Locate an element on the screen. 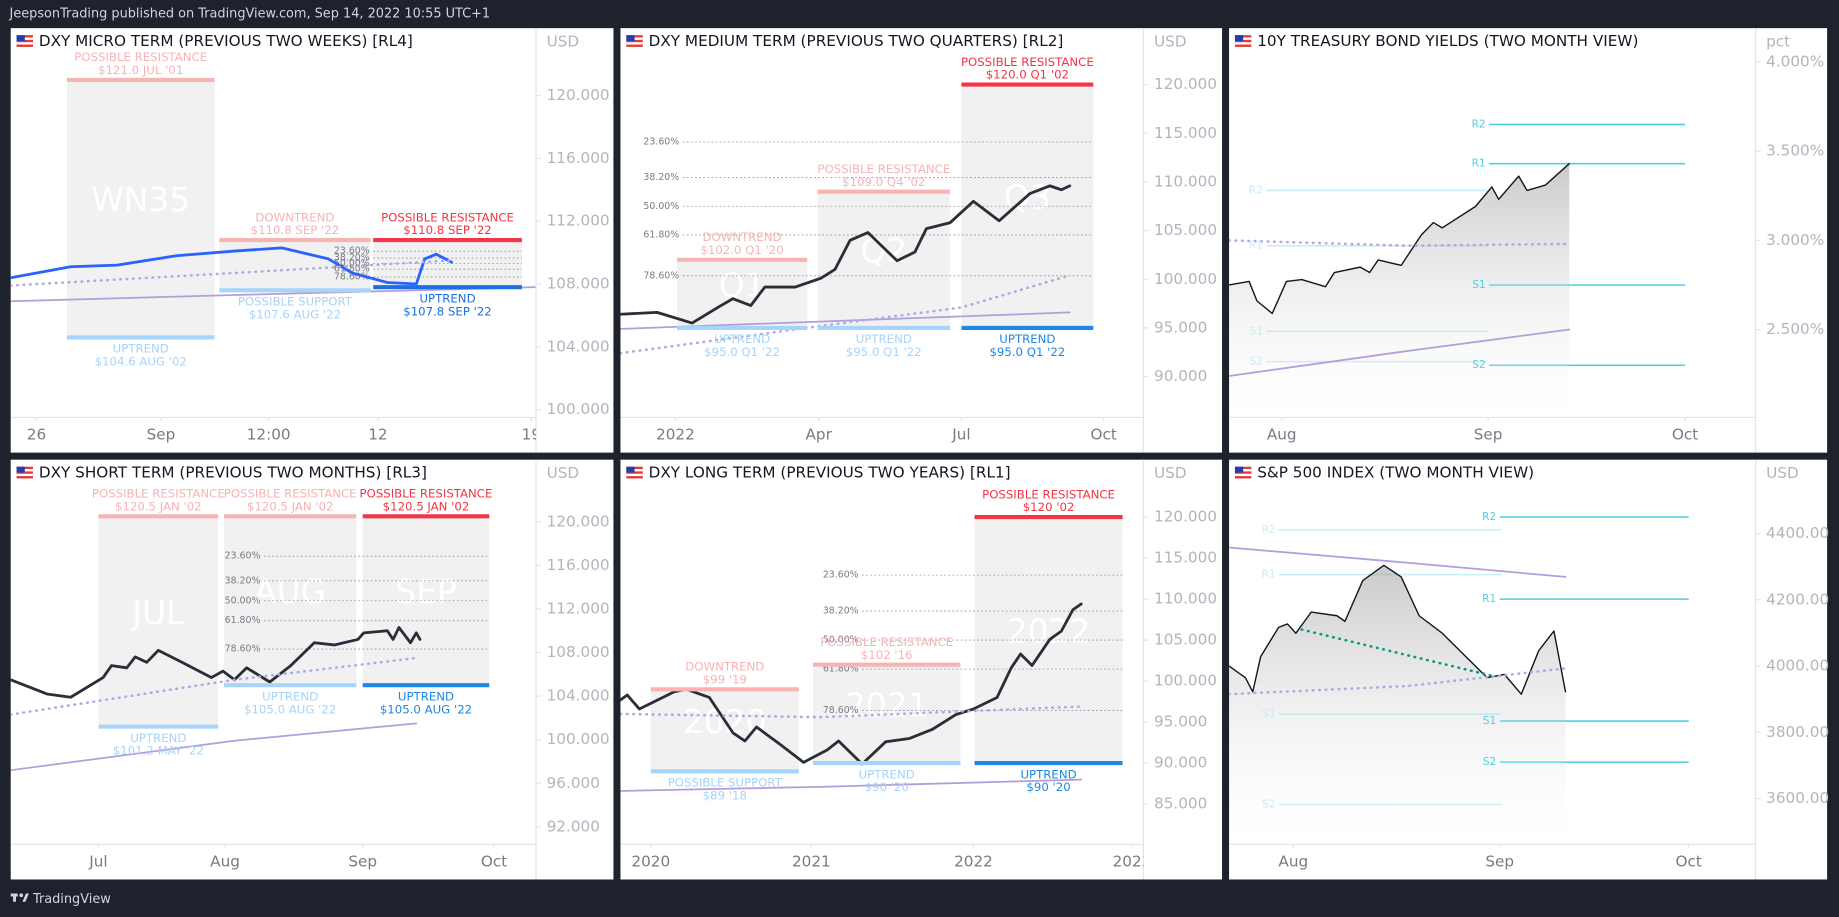 Image resolution: width=1839 pixels, height=917 pixels. x-tick-label: 12 is located at coordinates (377, 435).